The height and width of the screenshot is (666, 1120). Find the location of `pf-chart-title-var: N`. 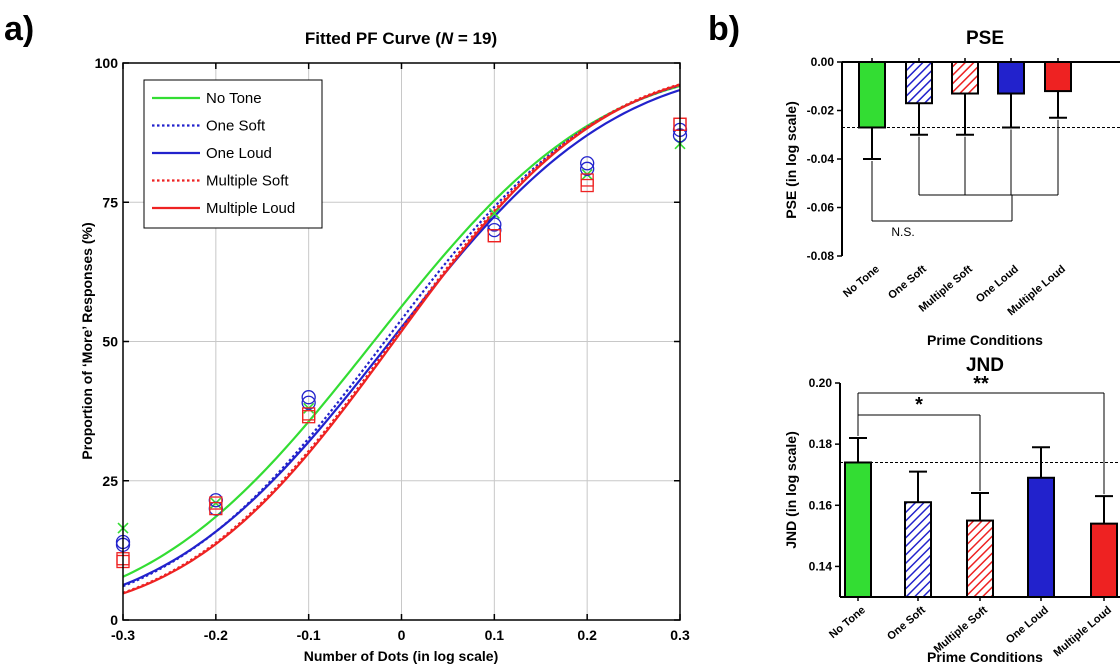

pf-chart-title-var: N is located at coordinates (447, 38).